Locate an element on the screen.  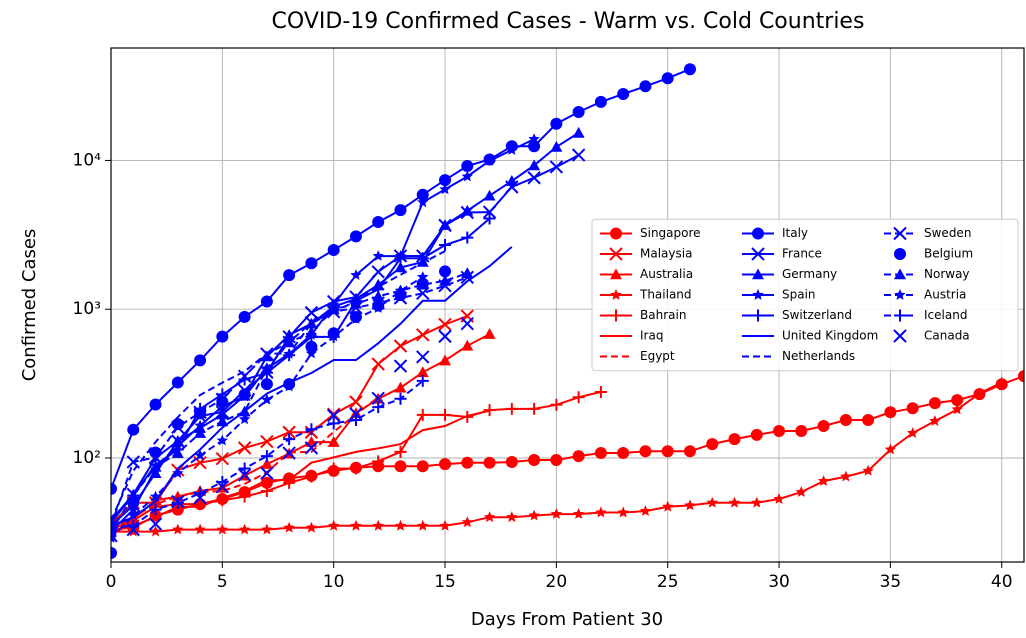
legend-label: Spain is located at coordinates (799, 295).